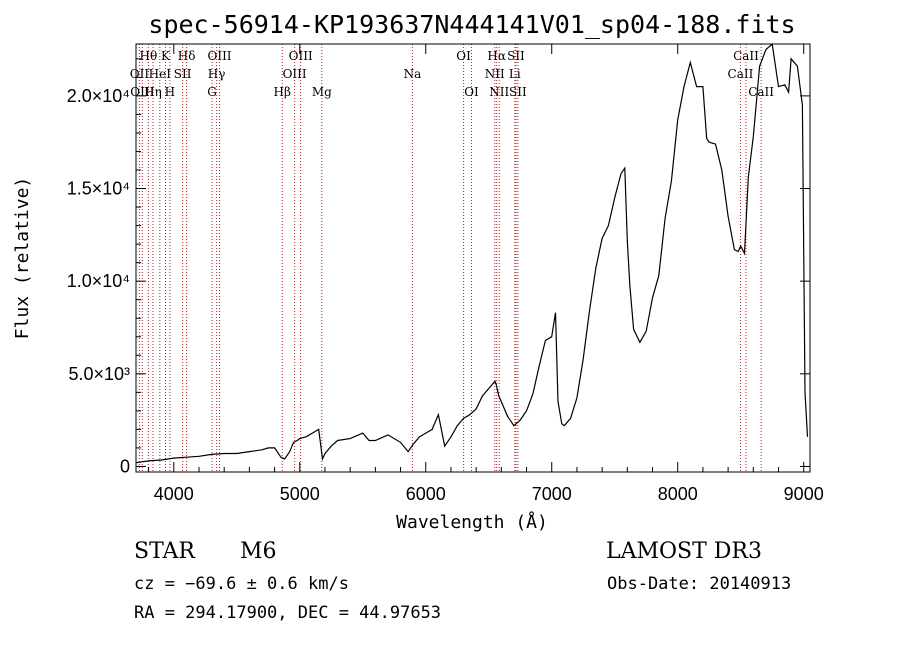 The height and width of the screenshot is (649, 900). What do you see at coordinates (472, 522) in the screenshot?
I see `x-axis-label: Wavelength (Å)` at bounding box center [472, 522].